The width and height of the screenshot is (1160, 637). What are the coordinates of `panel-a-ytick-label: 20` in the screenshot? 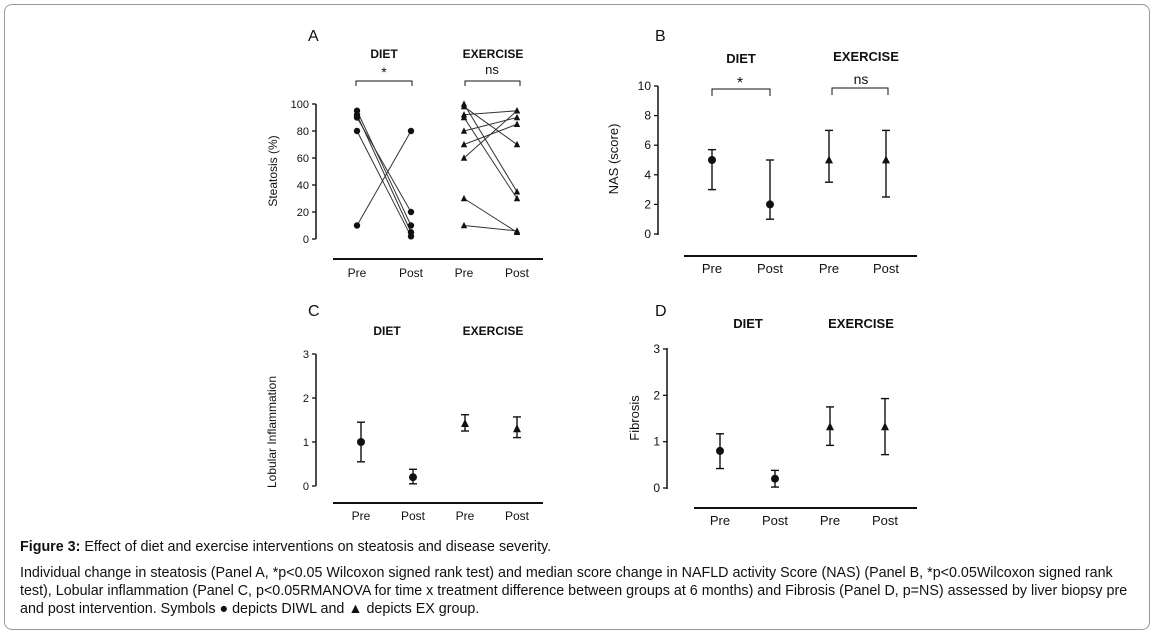 It's located at (303, 213).